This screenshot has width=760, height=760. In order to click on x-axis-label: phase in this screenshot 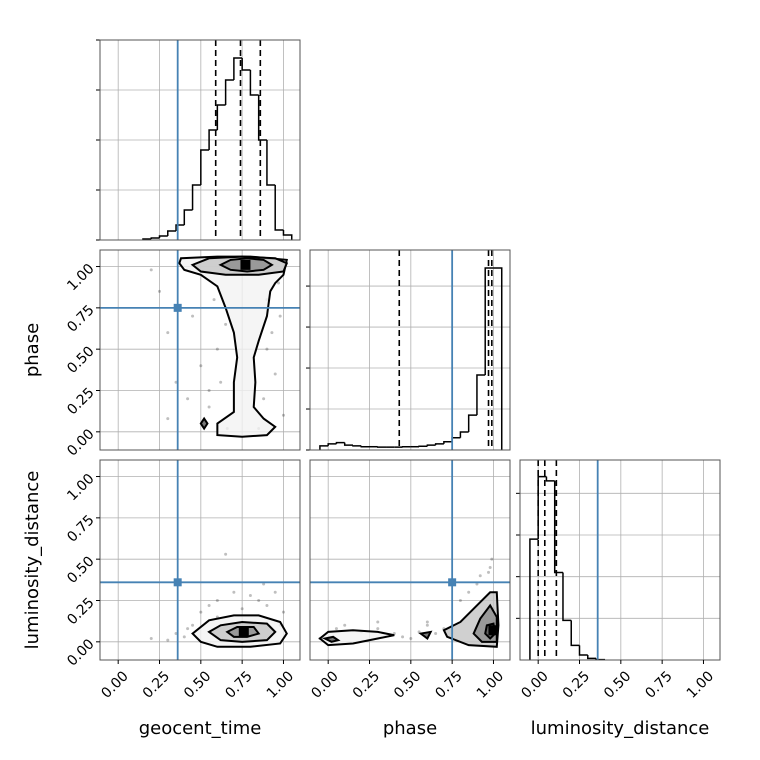, I will do `click(410, 728)`.